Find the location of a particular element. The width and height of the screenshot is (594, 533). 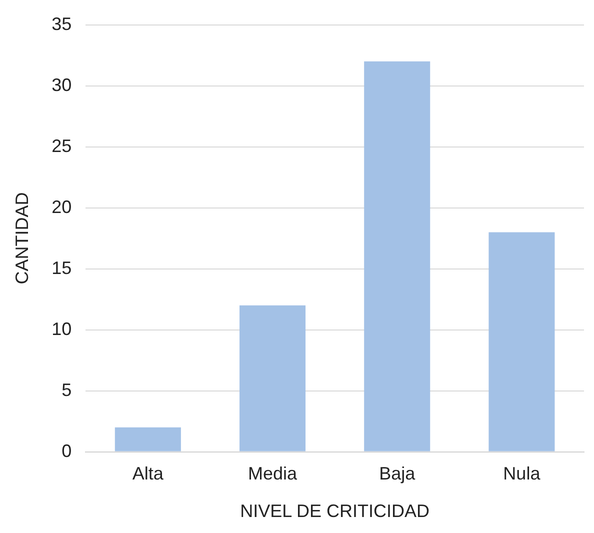

x-axis-title: NIVEL DE CRITICIDAD is located at coordinates (335, 511).